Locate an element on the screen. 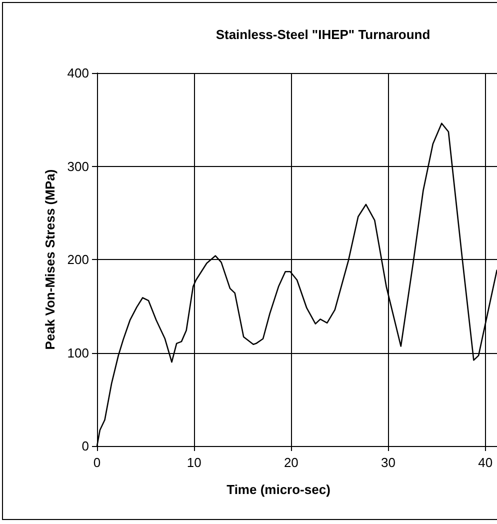 This screenshot has height=524, width=497. x-tick-label: 30 is located at coordinates (388, 462).